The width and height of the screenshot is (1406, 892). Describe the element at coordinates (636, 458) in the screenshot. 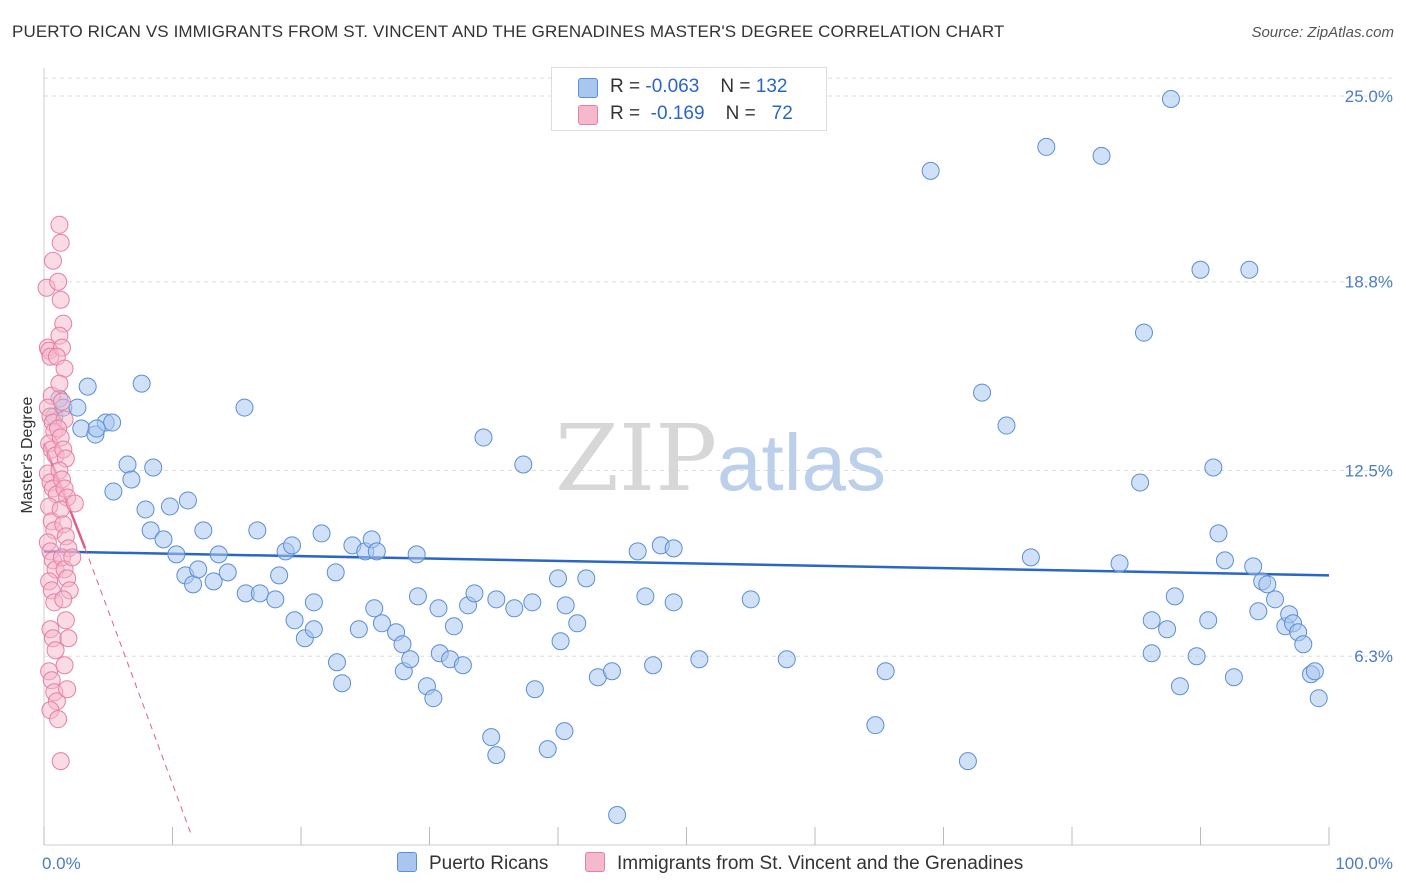

I see `watermark-zip: ZIP` at that location.